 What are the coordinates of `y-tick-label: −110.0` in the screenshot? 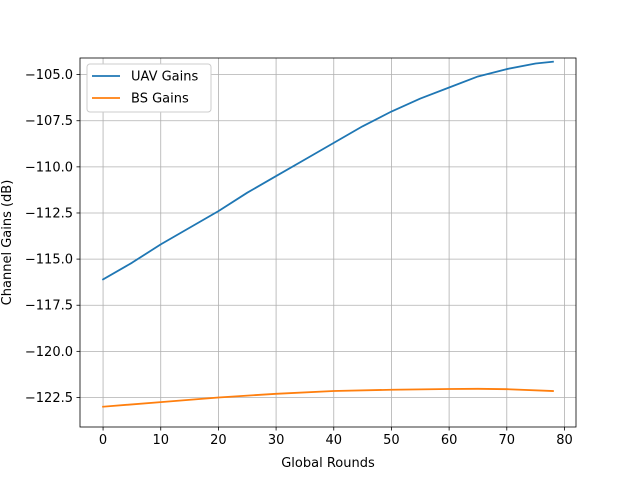 It's located at (49, 167).